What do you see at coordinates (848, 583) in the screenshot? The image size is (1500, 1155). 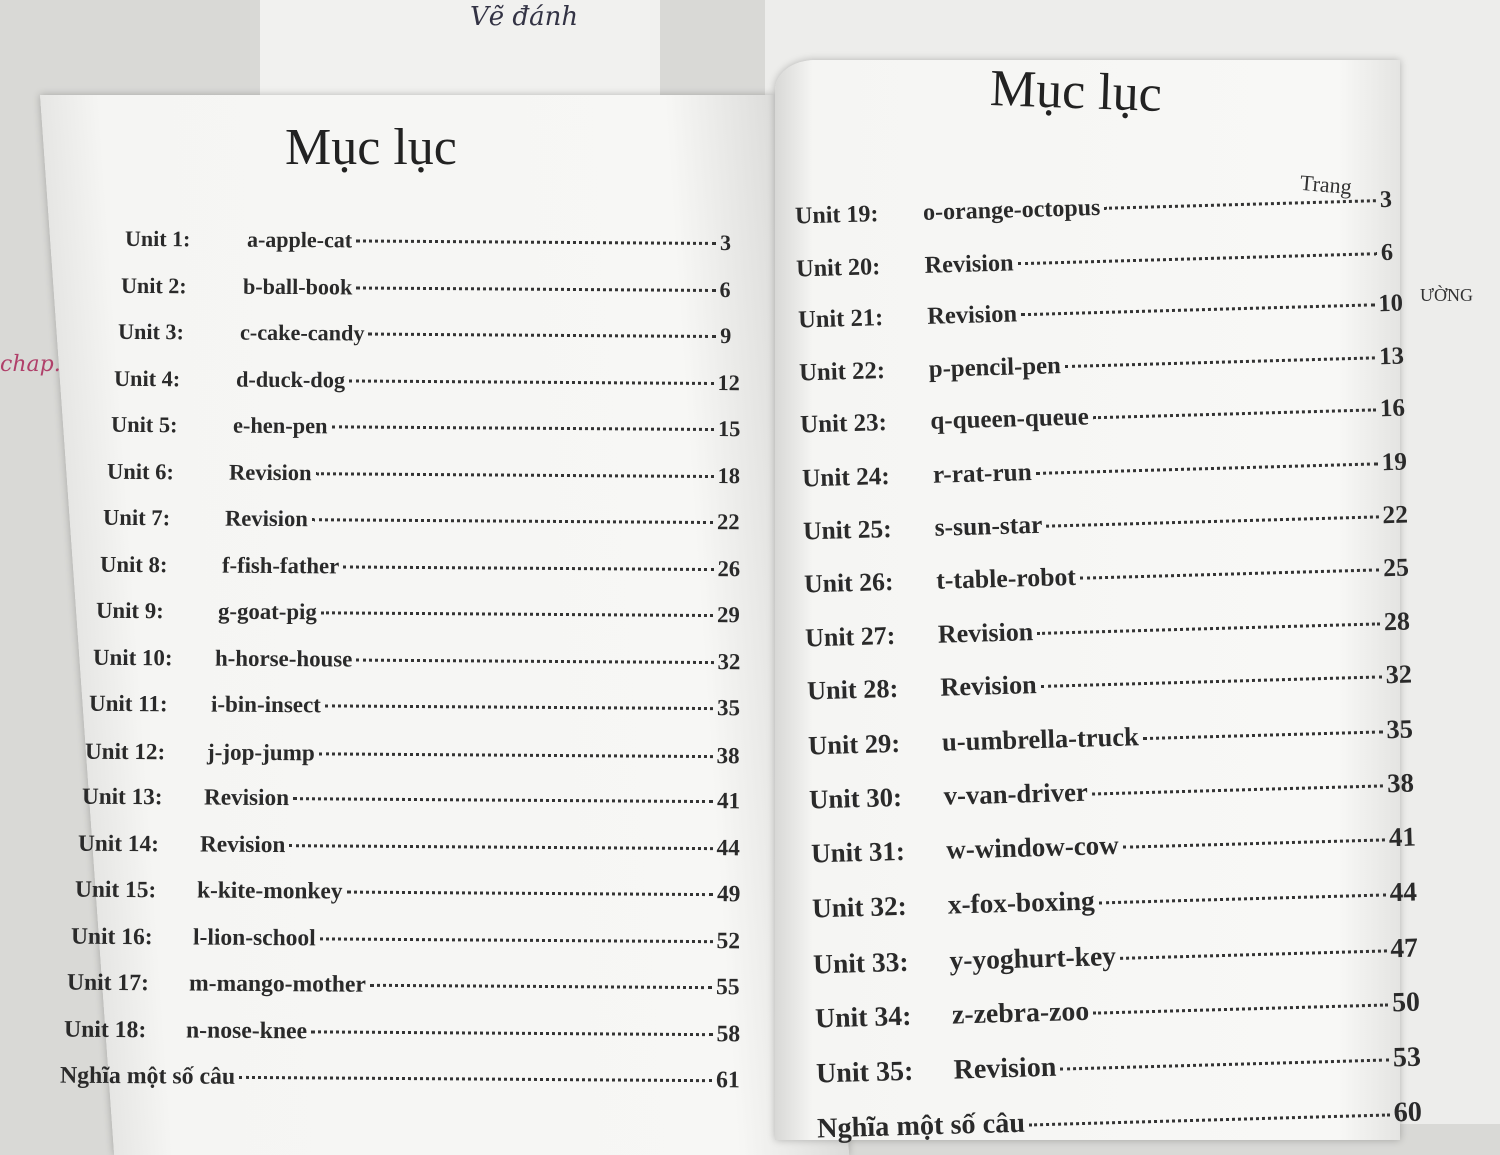 I see `unit-label: Unit 26:` at bounding box center [848, 583].